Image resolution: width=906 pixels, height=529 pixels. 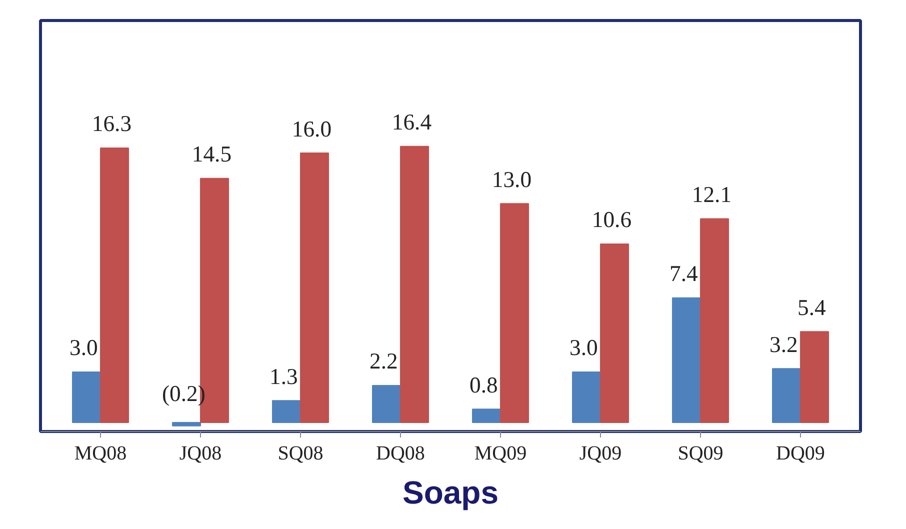 I want to click on x-tick-label: DQ08, so click(x=400, y=453).